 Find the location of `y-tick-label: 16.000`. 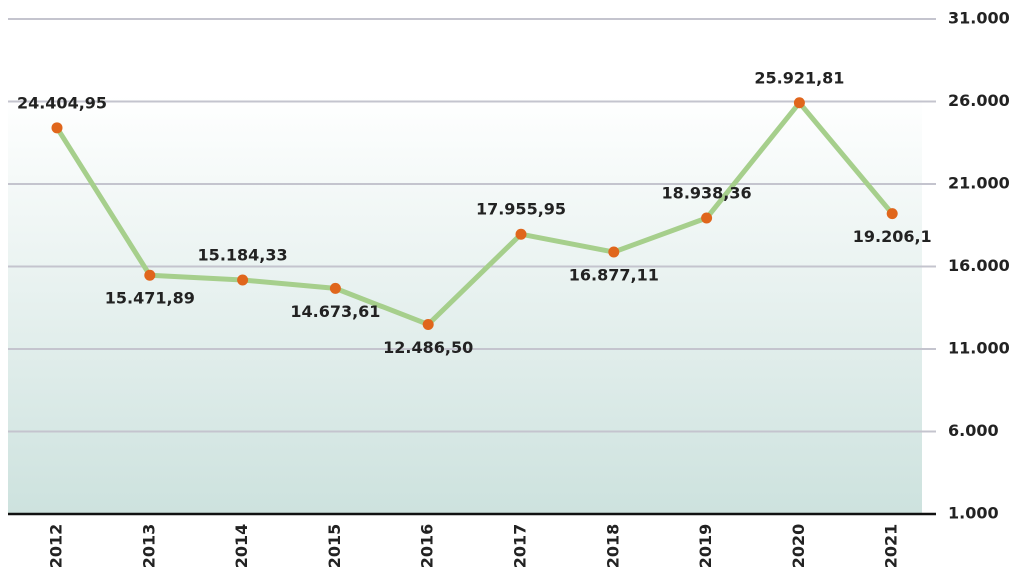

y-tick-label: 16.000 is located at coordinates (979, 265).